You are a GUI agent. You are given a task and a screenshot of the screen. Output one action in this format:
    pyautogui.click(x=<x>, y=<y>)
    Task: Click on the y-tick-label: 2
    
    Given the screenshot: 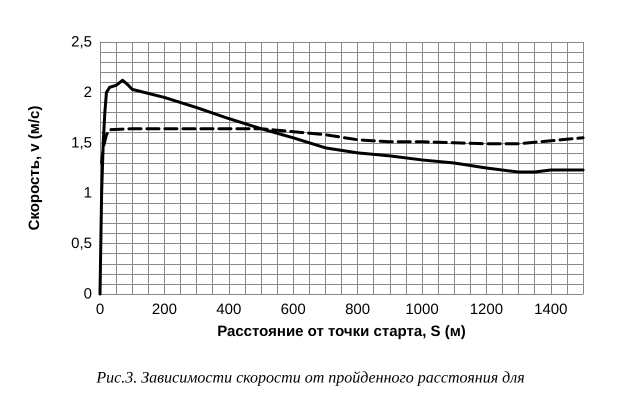 What is the action you would take?
    pyautogui.click(x=88, y=92)
    